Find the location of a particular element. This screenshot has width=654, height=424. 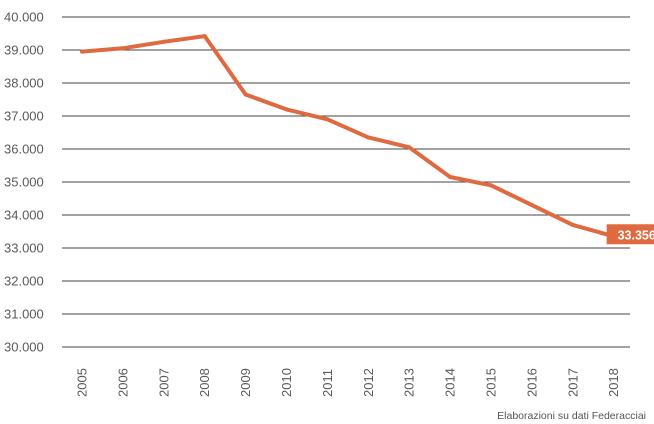

x-tick-label: 2015 is located at coordinates (491, 382).